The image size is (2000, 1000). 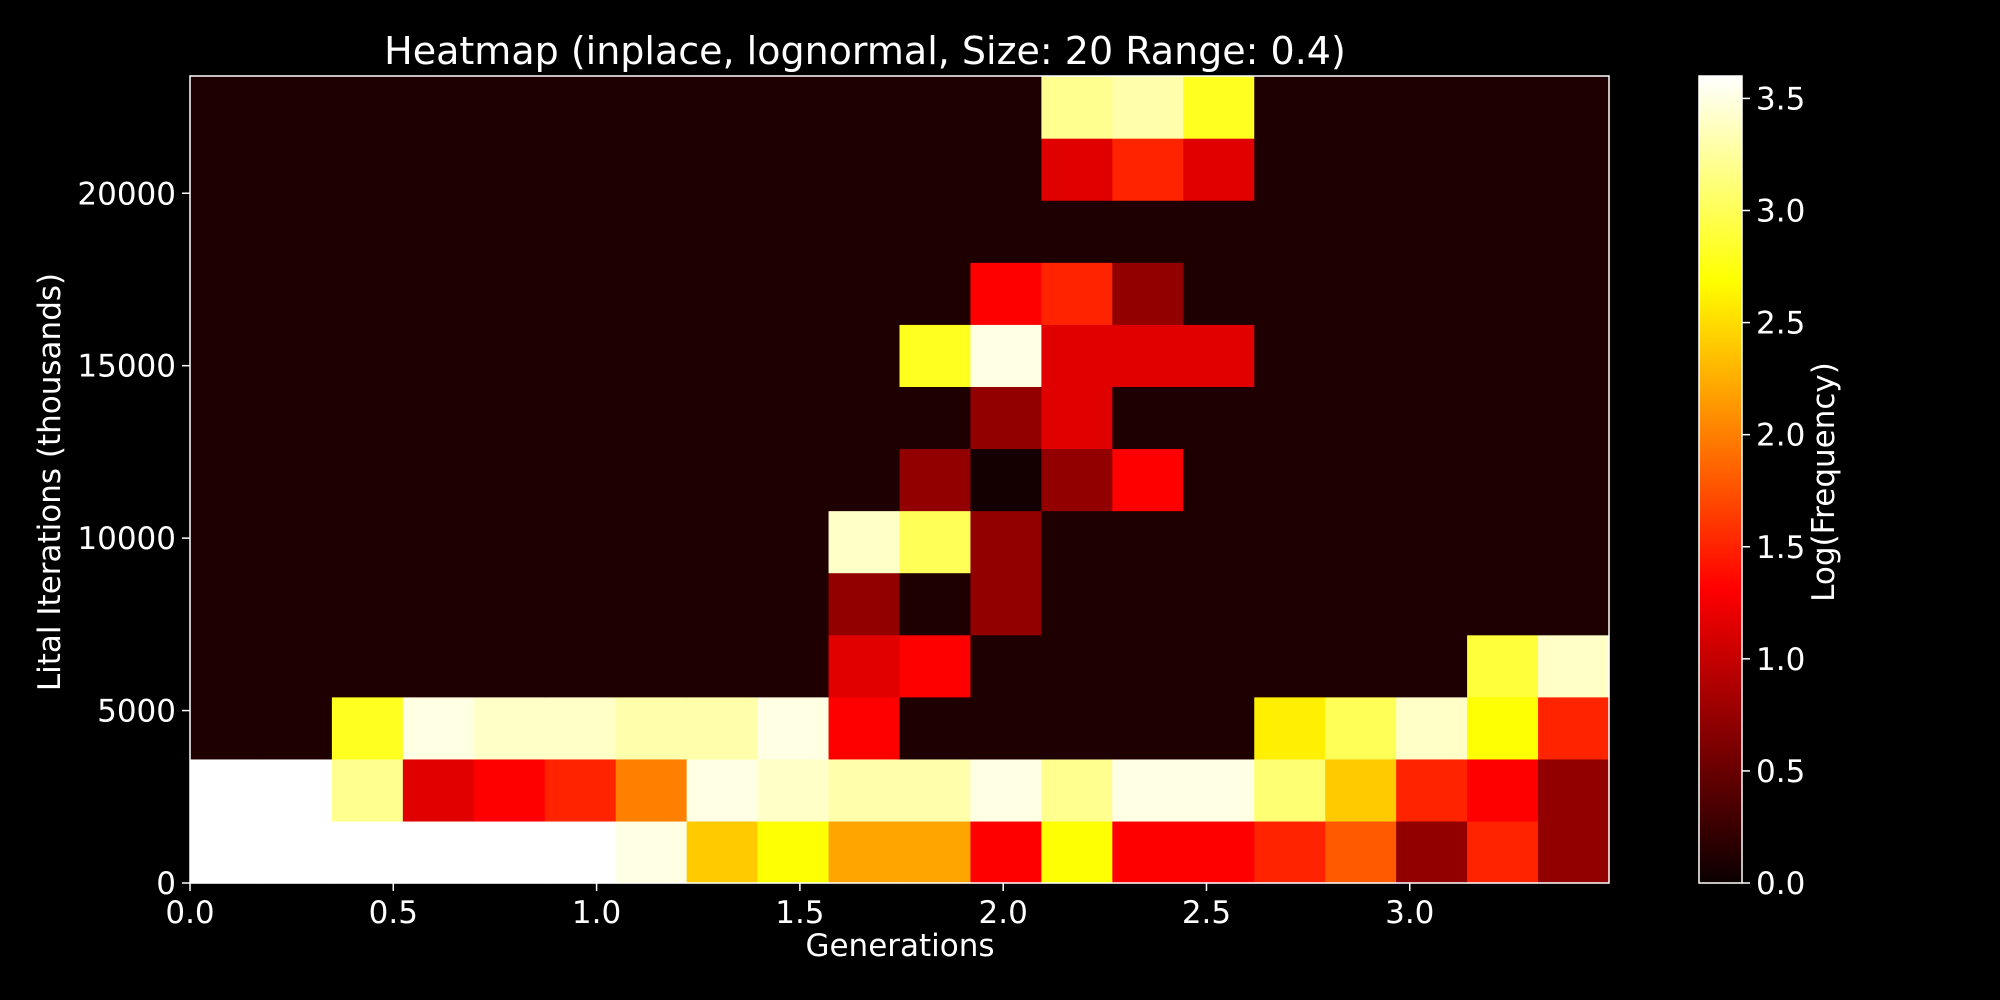 What do you see at coordinates (799, 913) in the screenshot?
I see `x-tick-label: 1.5` at bounding box center [799, 913].